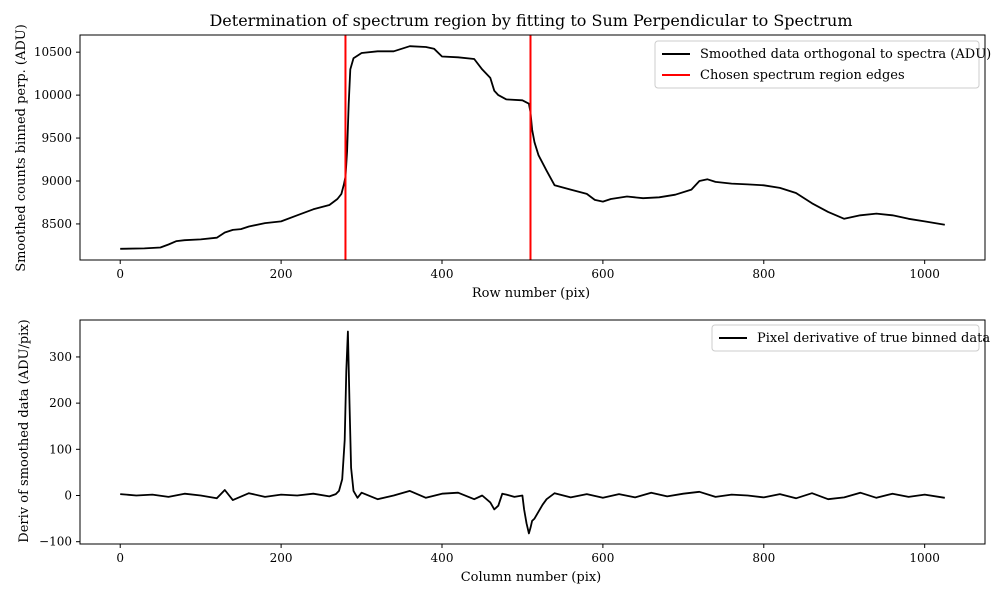  What do you see at coordinates (281, 558) in the screenshot?
I see `lower-x-tick-label: 200` at bounding box center [281, 558].